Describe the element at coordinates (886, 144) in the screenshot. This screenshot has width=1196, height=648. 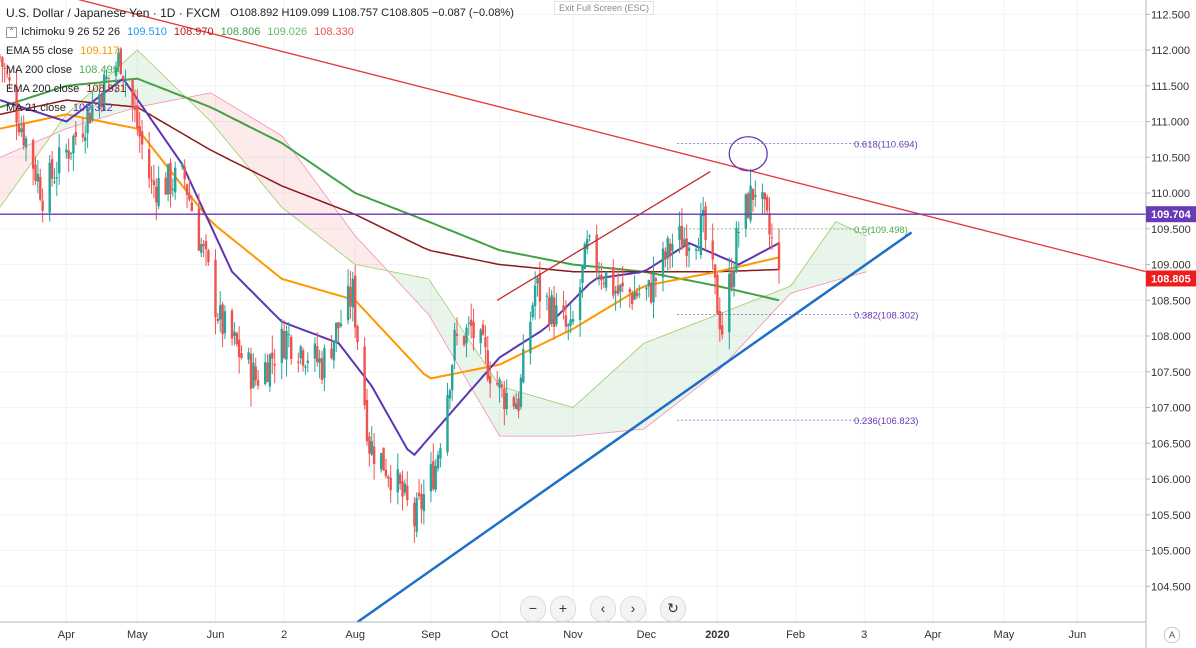
I see `fib-level-label: 0.618(110.694)` at that location.